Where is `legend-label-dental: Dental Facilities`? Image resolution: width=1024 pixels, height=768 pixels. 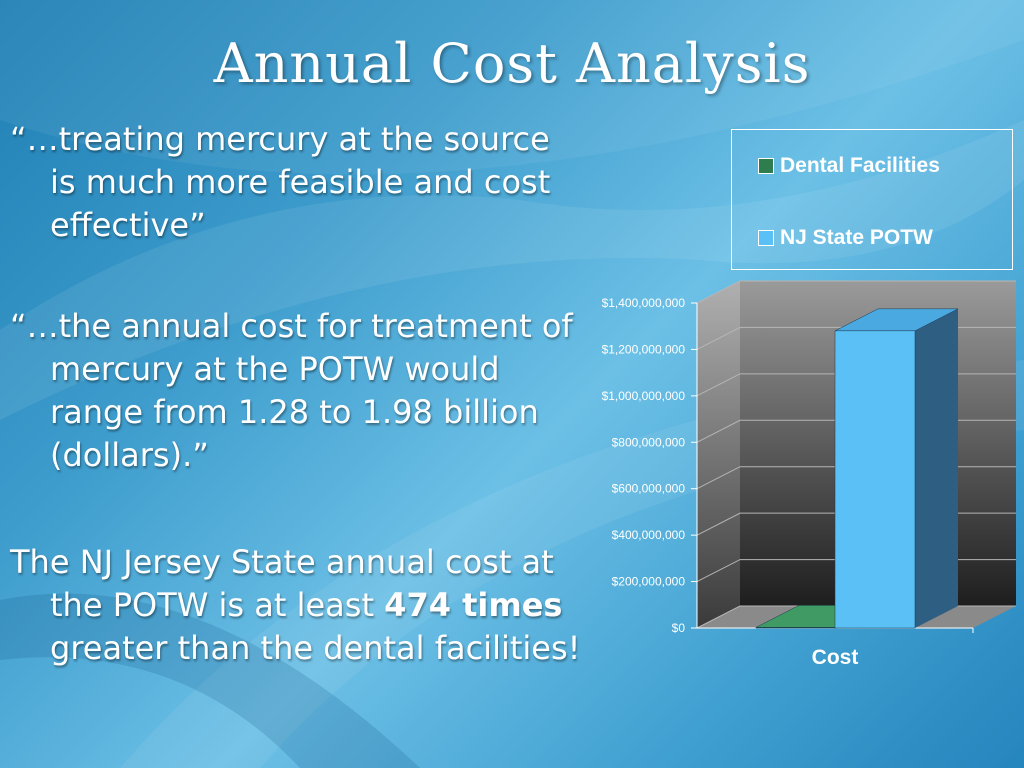 legend-label-dental: Dental Facilities is located at coordinates (860, 165).